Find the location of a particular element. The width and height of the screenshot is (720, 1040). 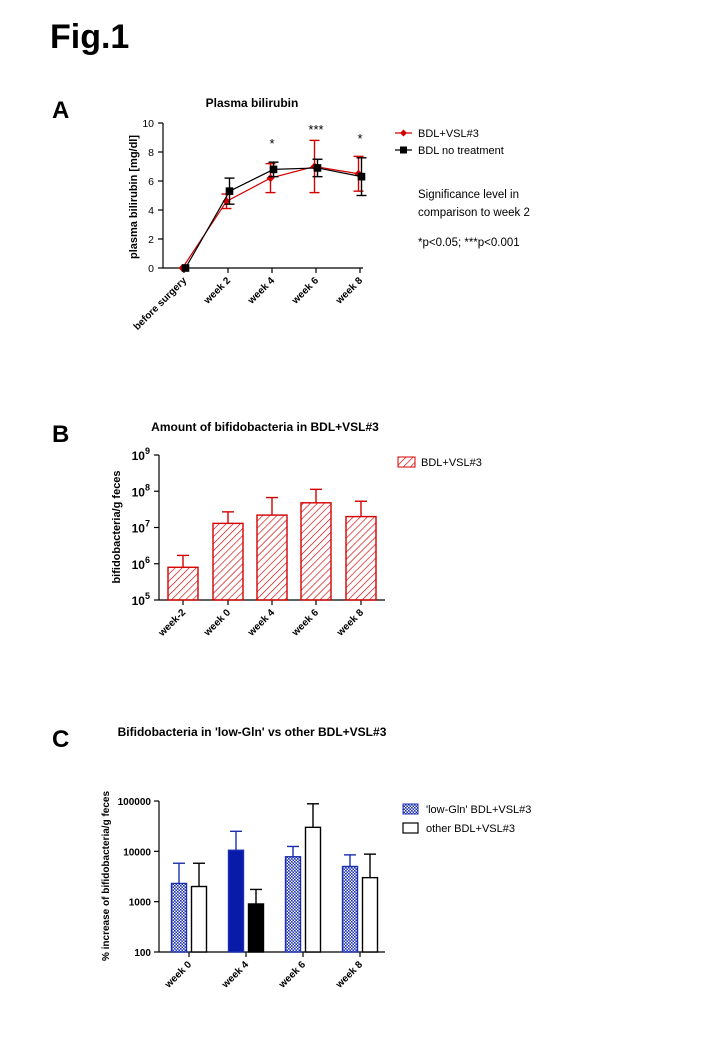

y-tick-label-a-0: 0 is located at coordinates (151, 269).